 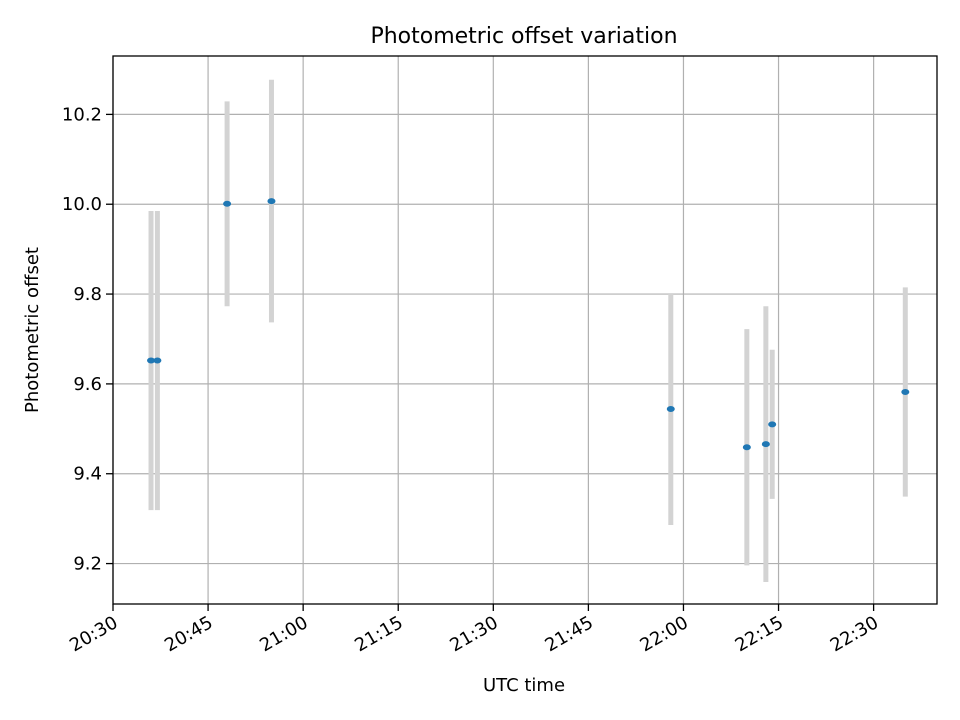 What do you see at coordinates (82, 204) in the screenshot?
I see `y-tick-label: 10.0` at bounding box center [82, 204].